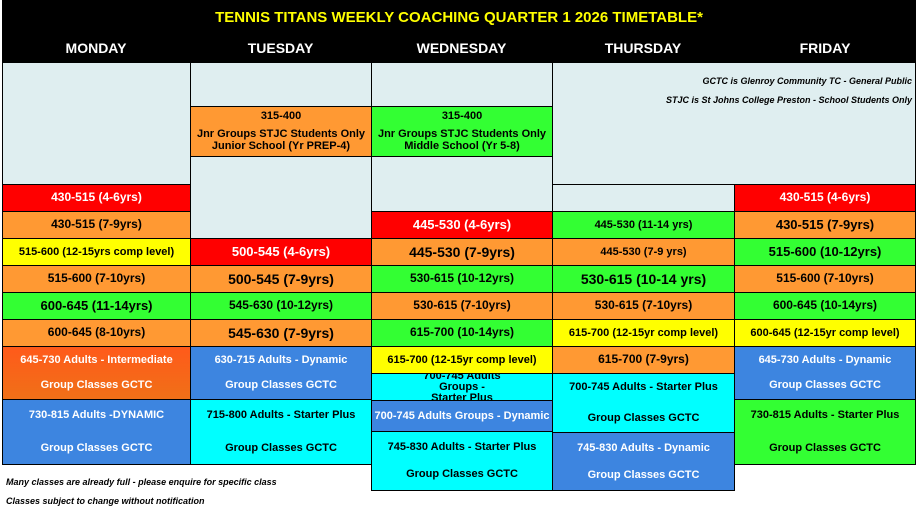 The width and height of the screenshot is (918, 512). I want to click on class-time-label: 645-730 Adults - Intermediate, so click(96, 360).